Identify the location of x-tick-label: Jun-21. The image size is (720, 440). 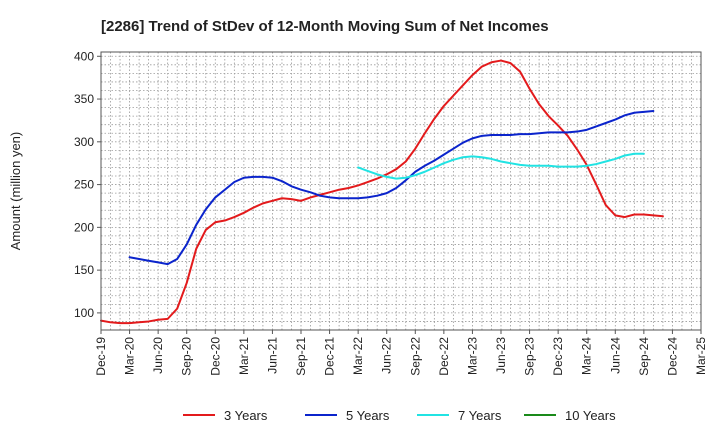
(272, 355).